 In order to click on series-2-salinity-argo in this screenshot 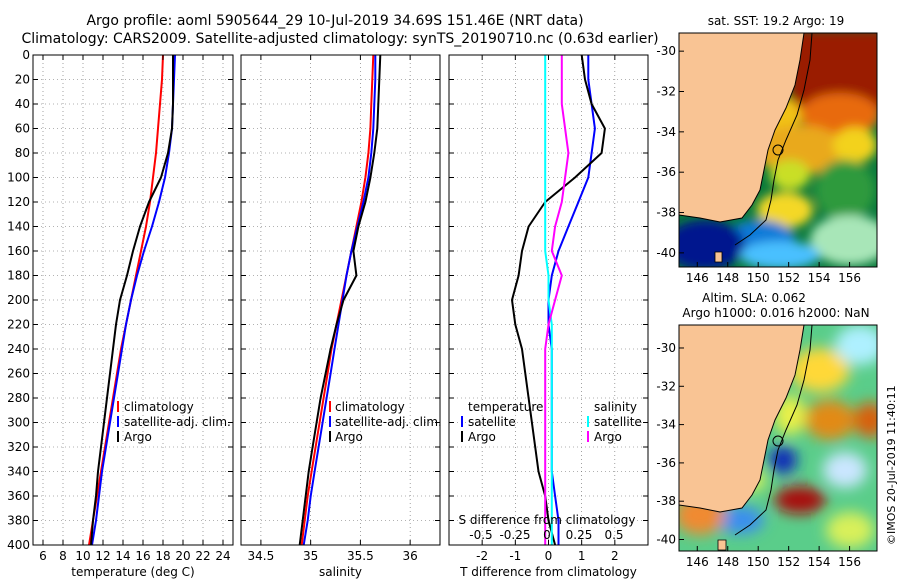, I will do `click(557, 300)`.